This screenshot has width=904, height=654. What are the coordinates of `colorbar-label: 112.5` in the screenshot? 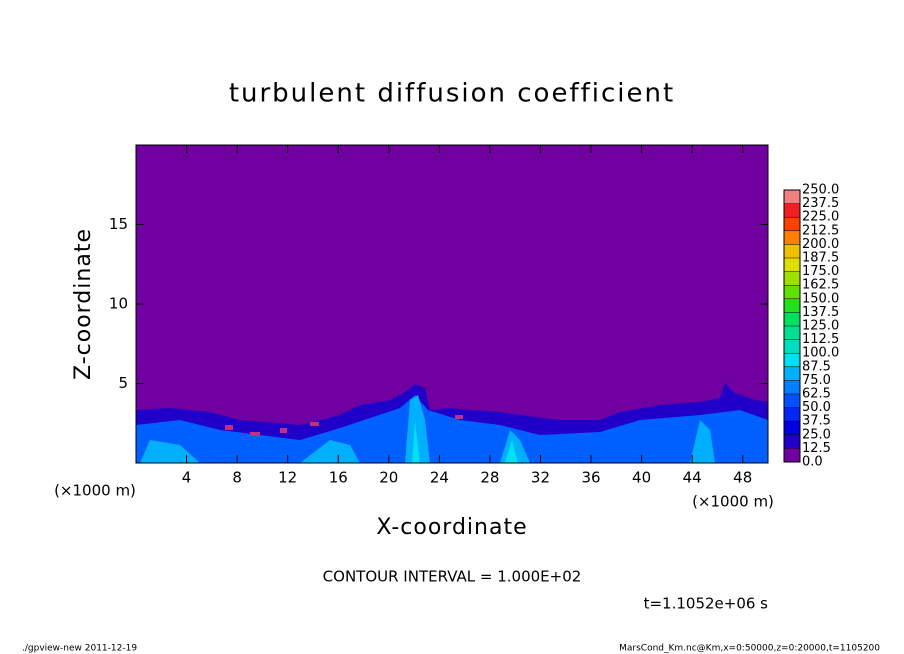 It's located at (820, 339).